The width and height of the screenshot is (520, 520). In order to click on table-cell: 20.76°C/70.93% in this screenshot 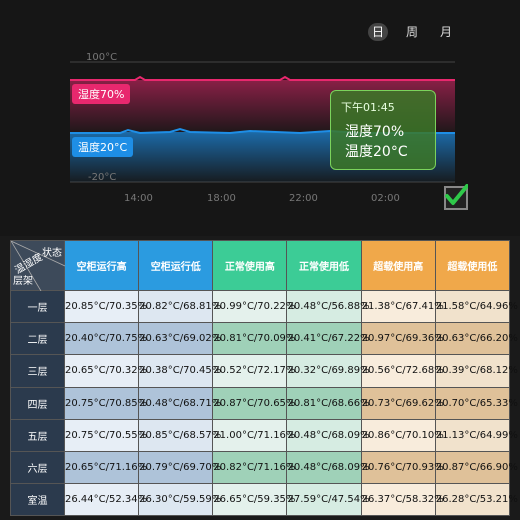, I will do `click(402, 467)`.